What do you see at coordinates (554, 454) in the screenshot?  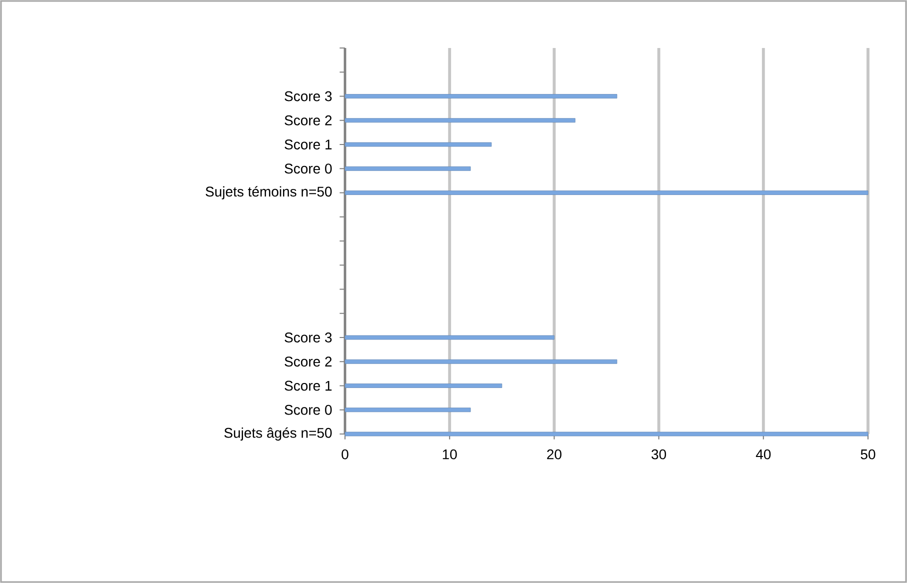 I see `x-tick-label: 20` at bounding box center [554, 454].